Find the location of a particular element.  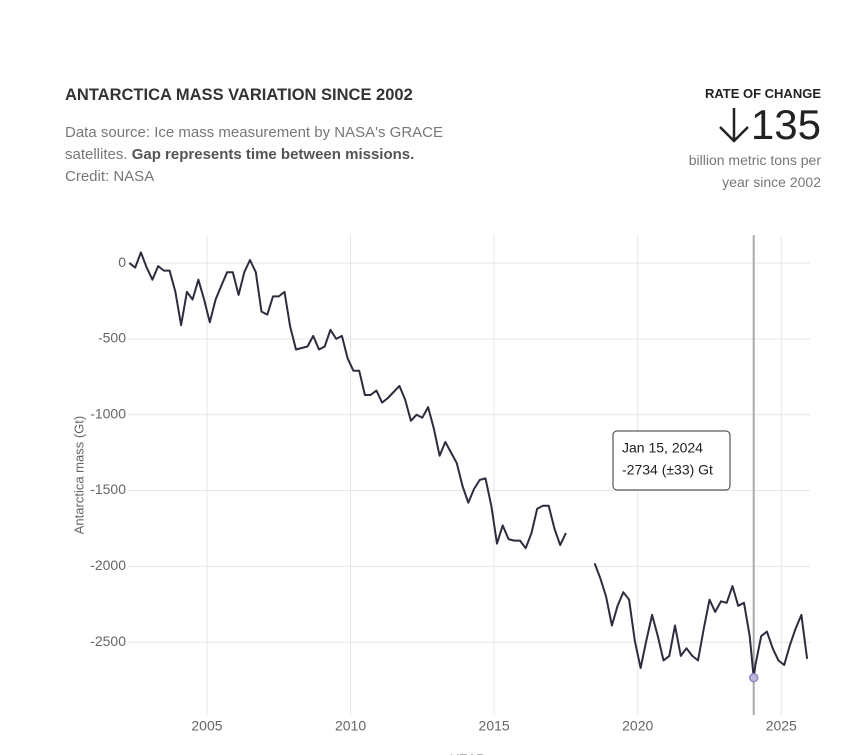

tooltip-date: Jan 15, 2024 is located at coordinates (662, 448).